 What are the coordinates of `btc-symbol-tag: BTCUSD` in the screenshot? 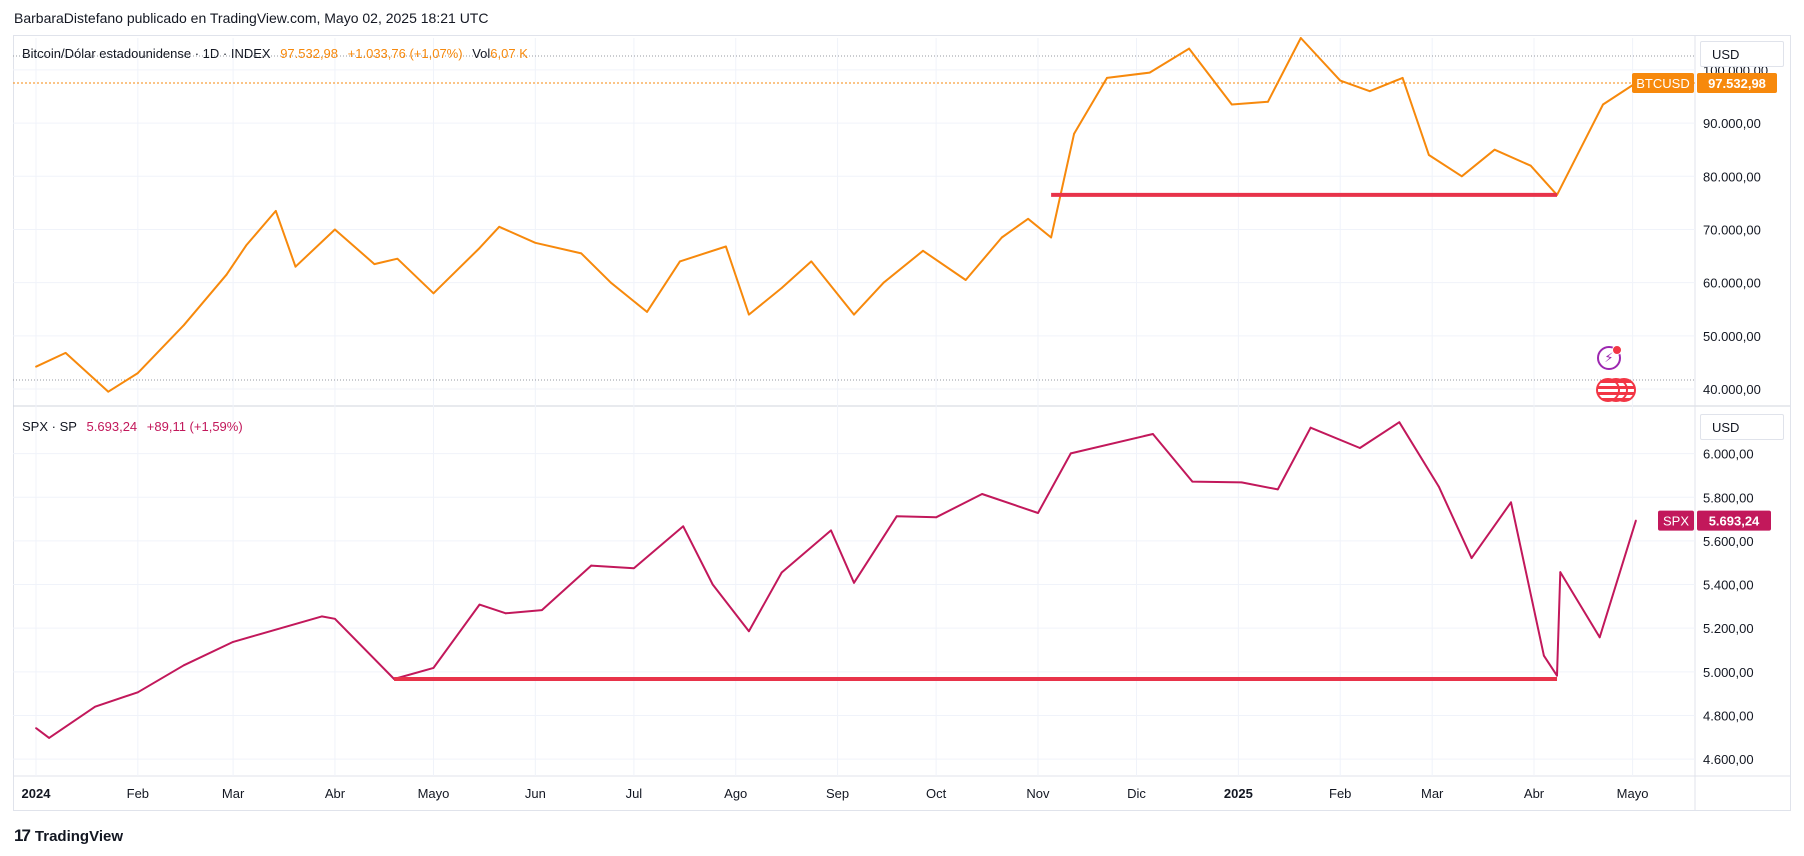 It's located at (1662, 83).